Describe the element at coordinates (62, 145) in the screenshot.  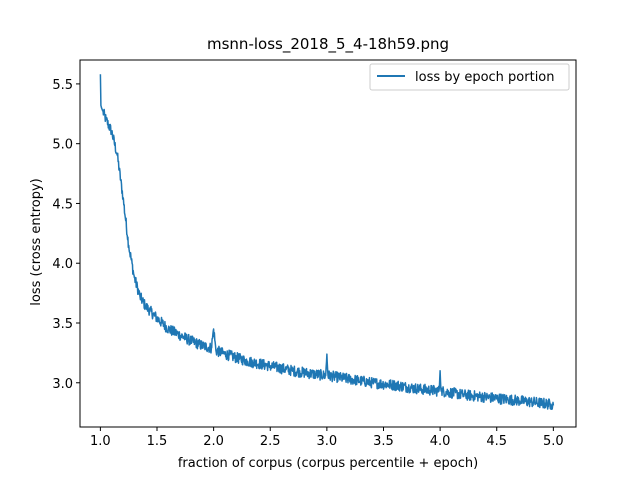
I see `y-tick-label: 5.0` at that location.